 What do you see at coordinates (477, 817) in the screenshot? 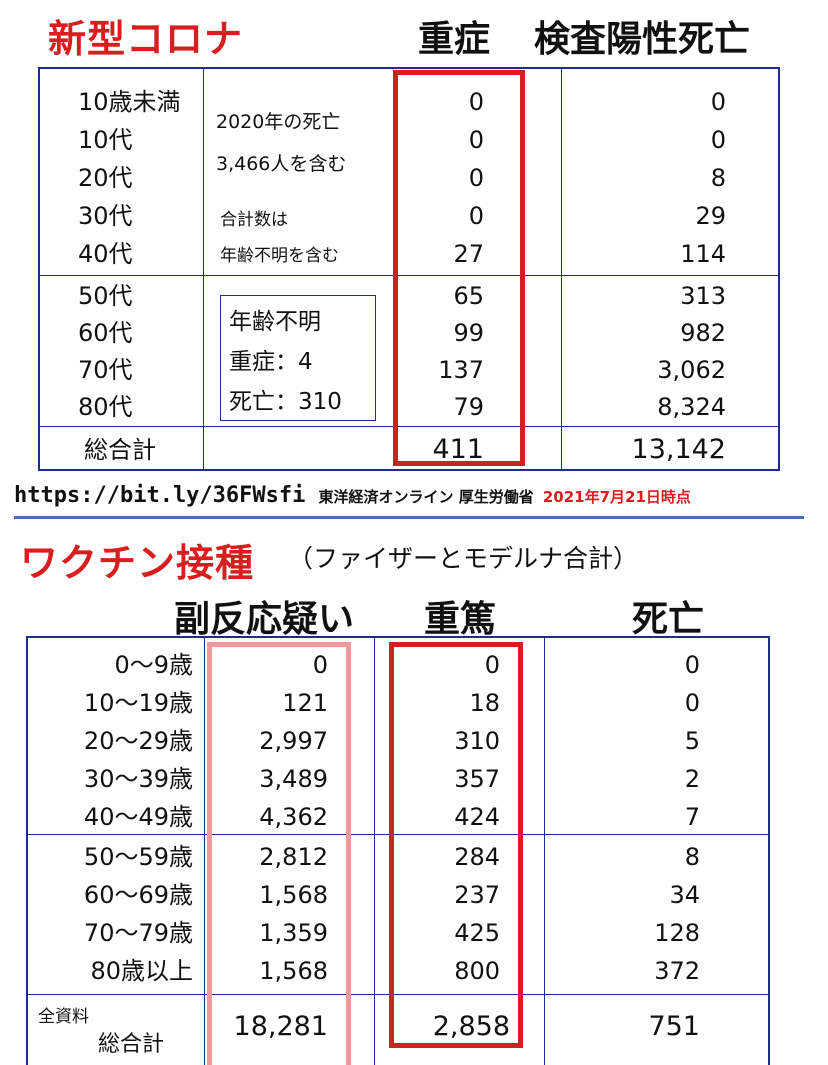
I see `vaccine-serious-cell: 424` at bounding box center [477, 817].